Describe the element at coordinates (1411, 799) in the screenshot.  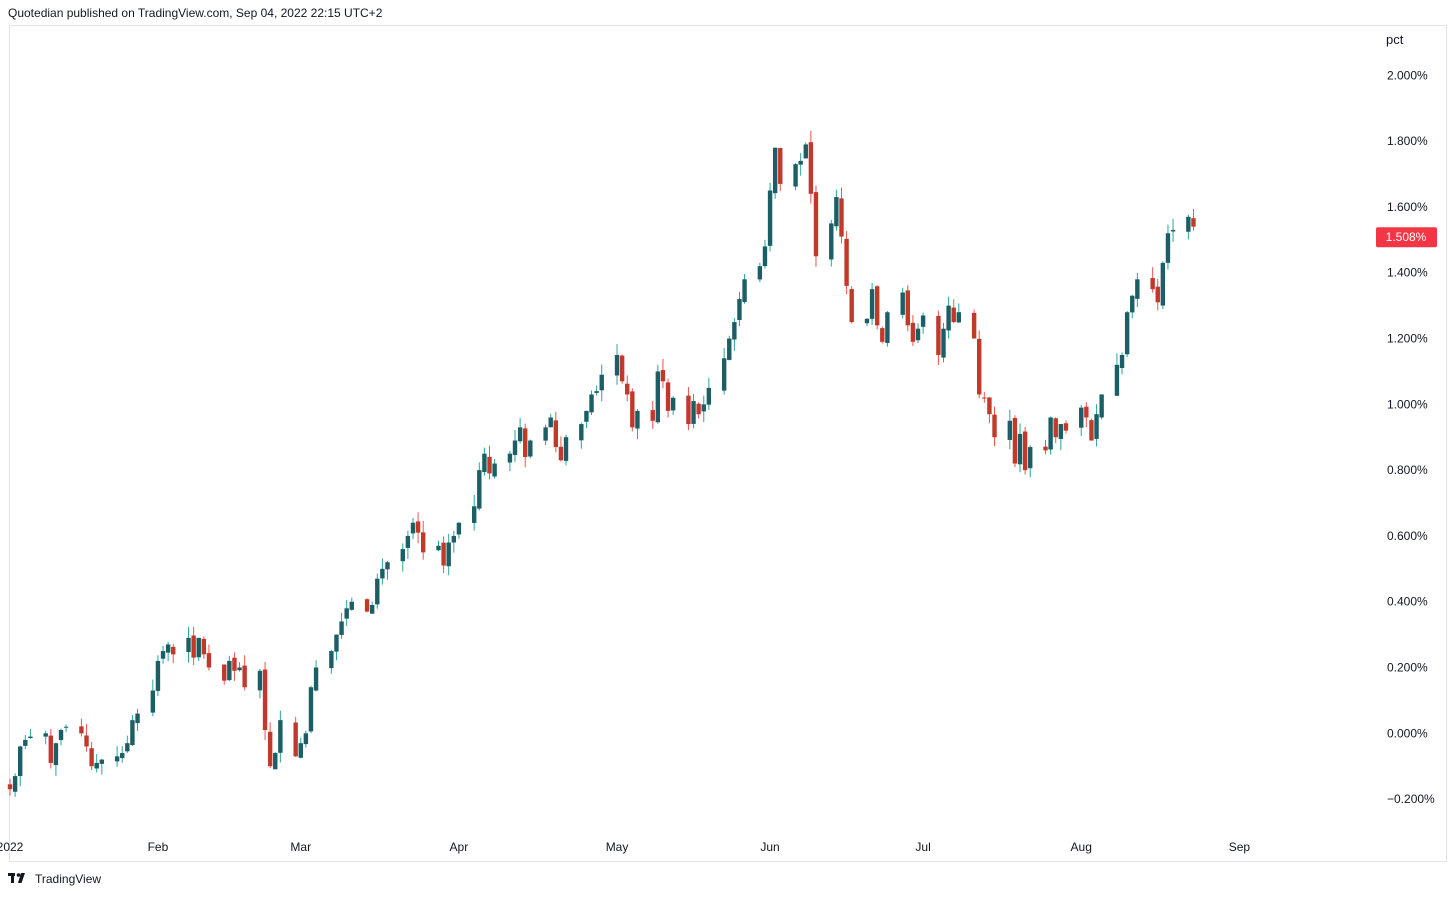
I see `y-tick-label: −0.200%` at that location.